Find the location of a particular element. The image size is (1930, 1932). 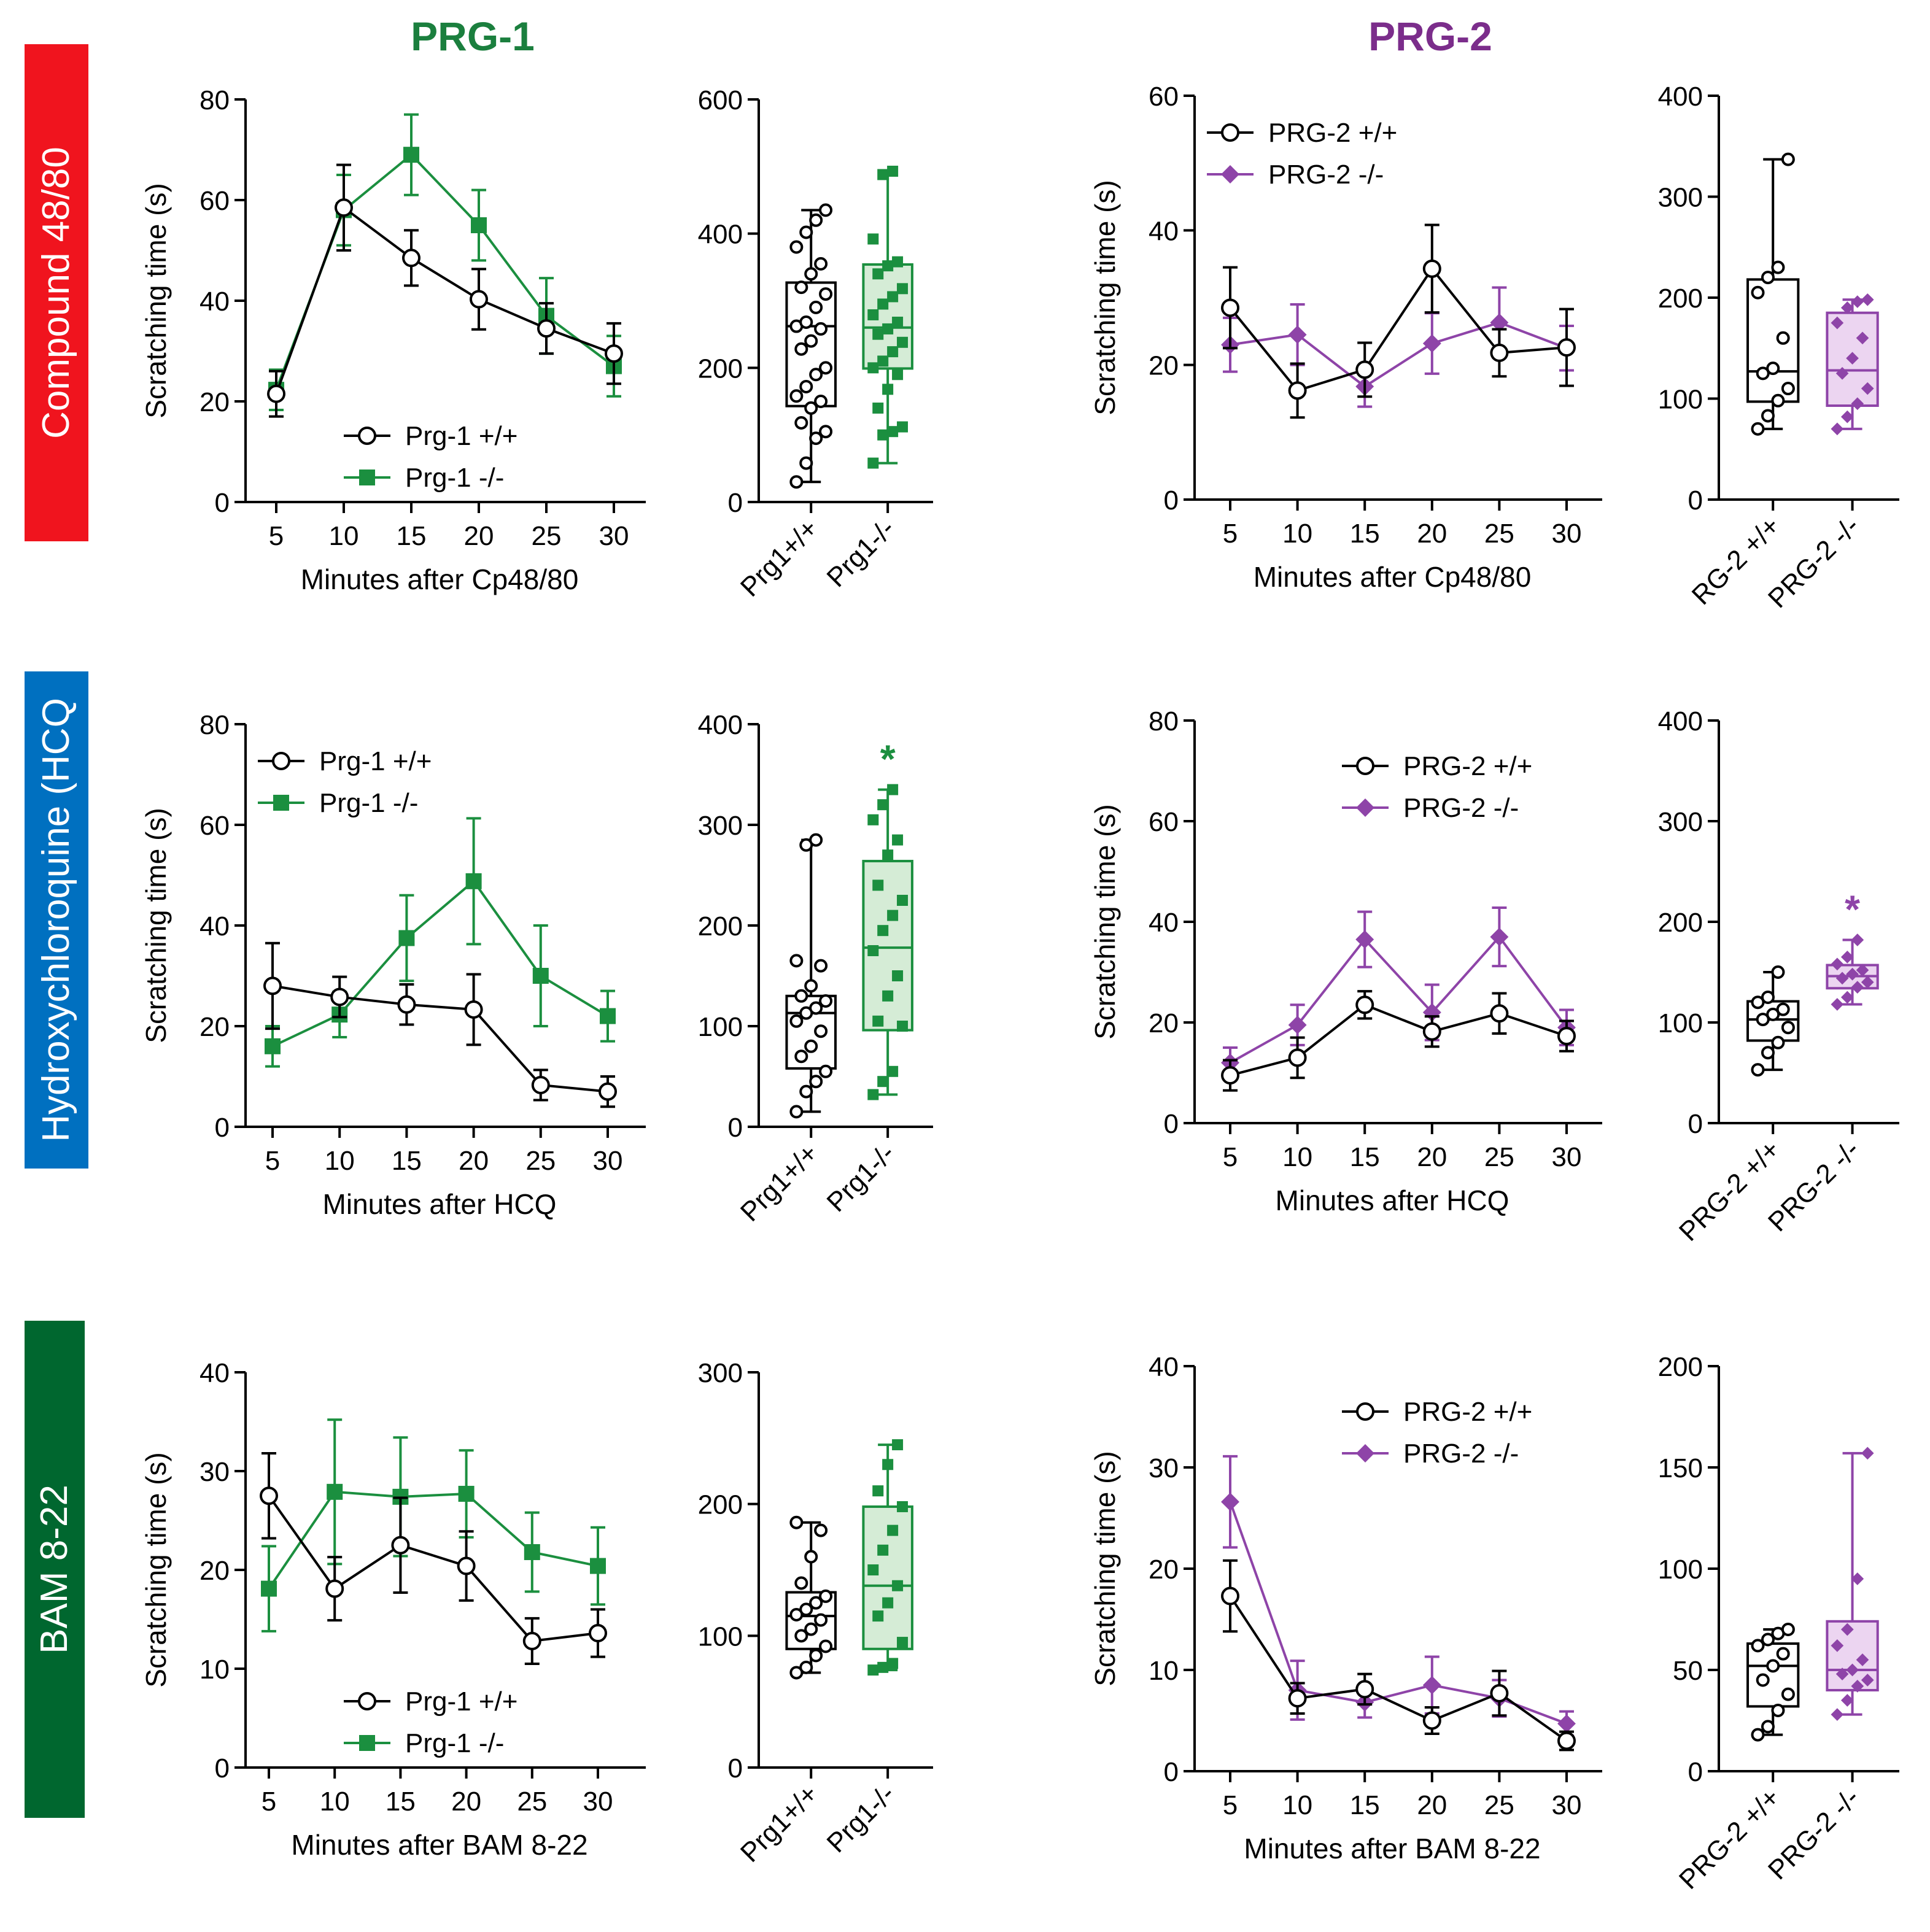

box-chart-hcq-prg1-box: 0 100 200 300 400 Prg1+/+Prg1-/- * is located at coordinates (815, 968).